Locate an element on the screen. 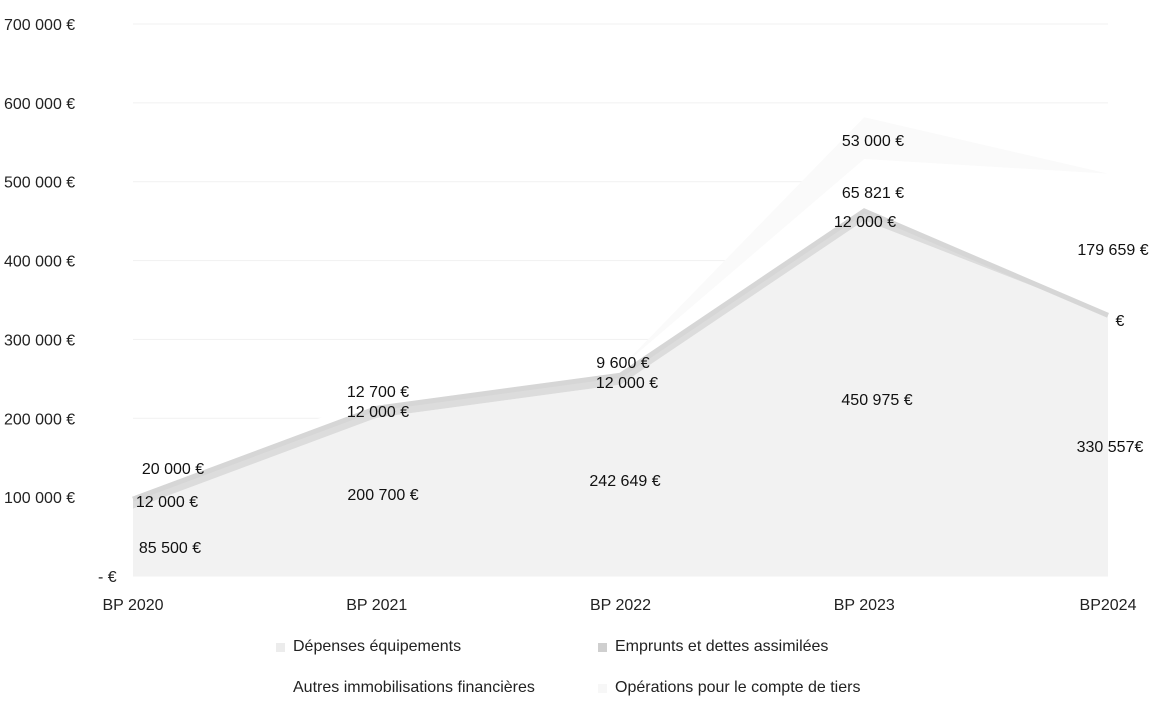  legend-swatch-emprunts is located at coordinates (602, 647).